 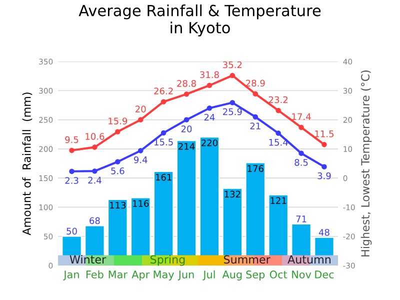 I want to click on data-label: 28.8, so click(x=186, y=83).